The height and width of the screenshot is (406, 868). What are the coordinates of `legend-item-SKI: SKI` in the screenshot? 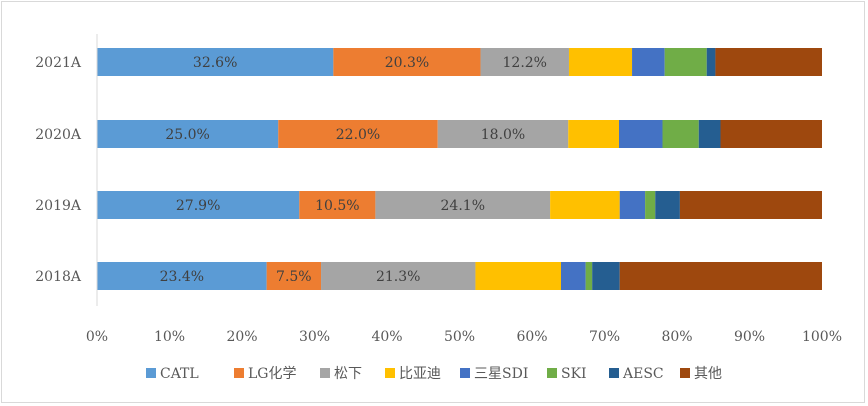 It's located at (567, 374).